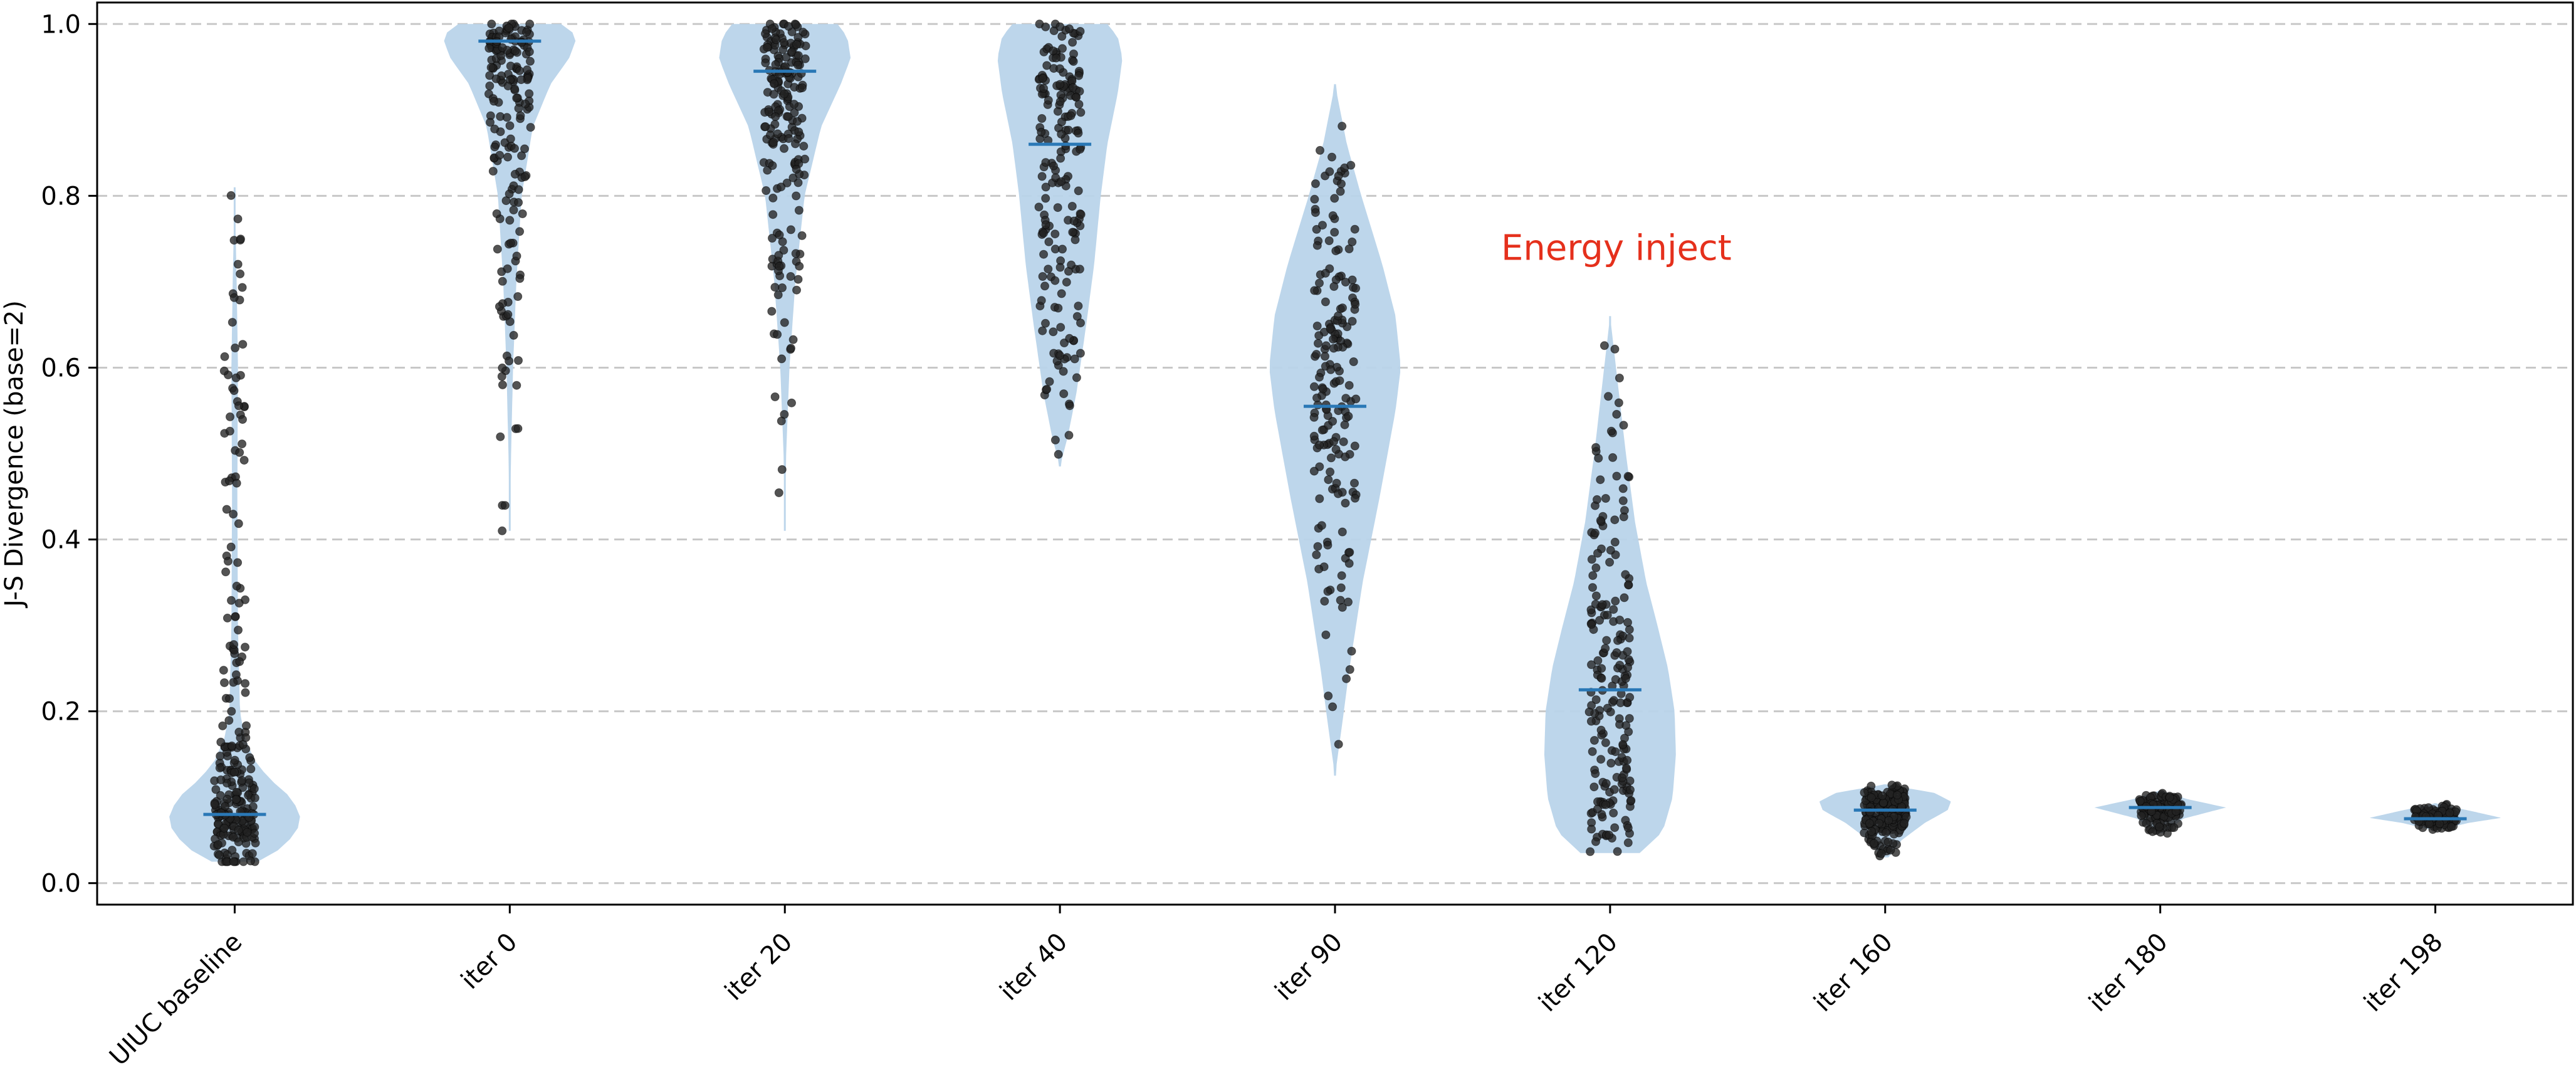 The width and height of the screenshot is (2576, 1072). Describe the element at coordinates (61, 712) in the screenshot. I see `y-tick-label: 0.2` at that location.